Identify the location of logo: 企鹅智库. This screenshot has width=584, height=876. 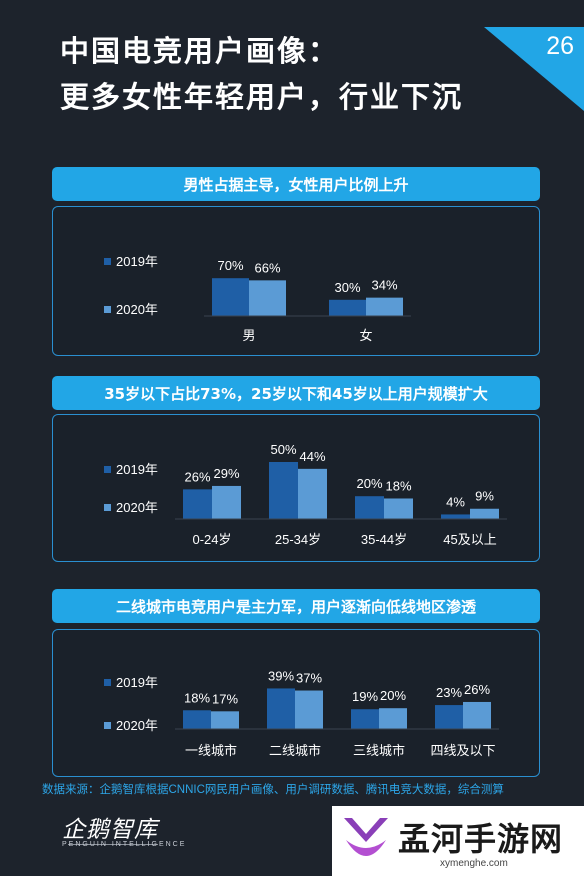
(110, 830).